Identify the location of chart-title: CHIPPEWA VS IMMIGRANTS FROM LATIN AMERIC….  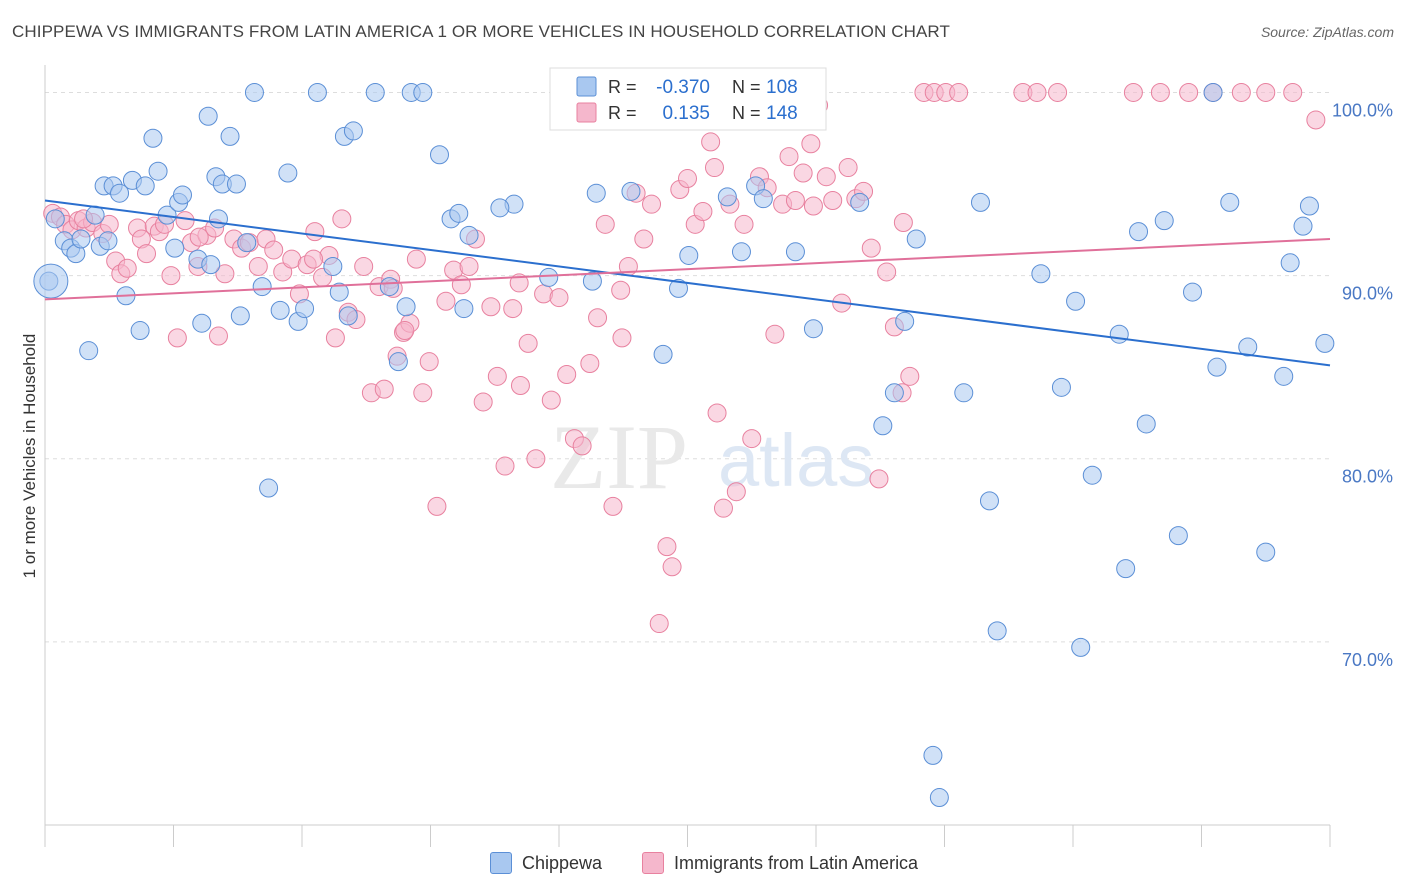
(481, 31).